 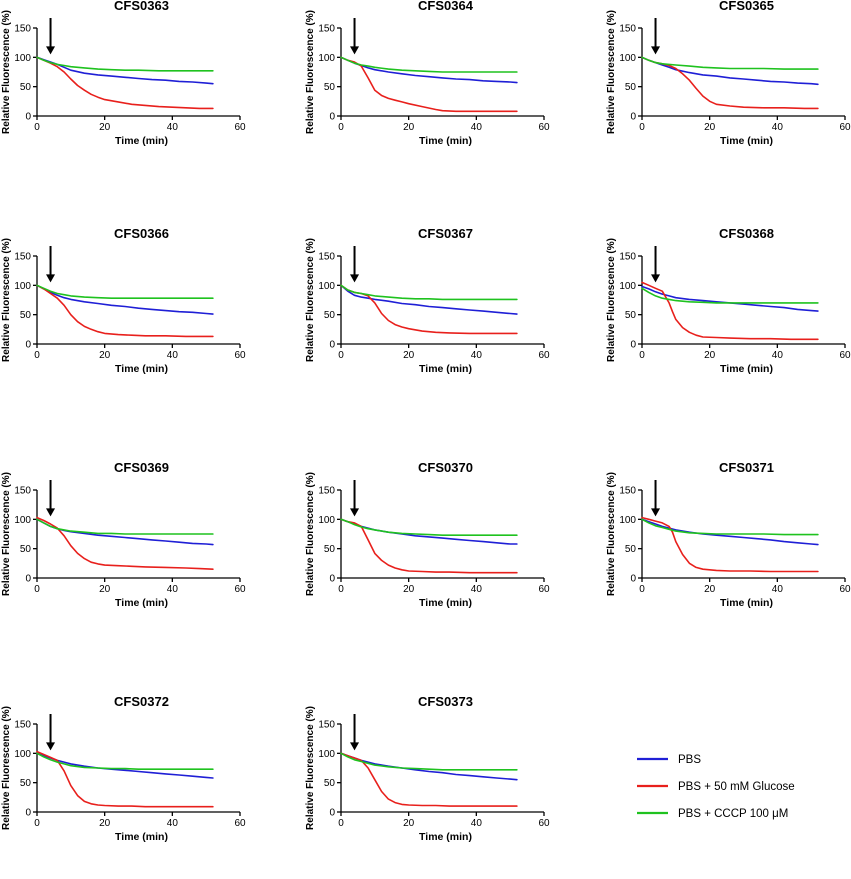 I want to click on legend-label-cccp: PBS + CCCP 100 μM, so click(x=733, y=814).